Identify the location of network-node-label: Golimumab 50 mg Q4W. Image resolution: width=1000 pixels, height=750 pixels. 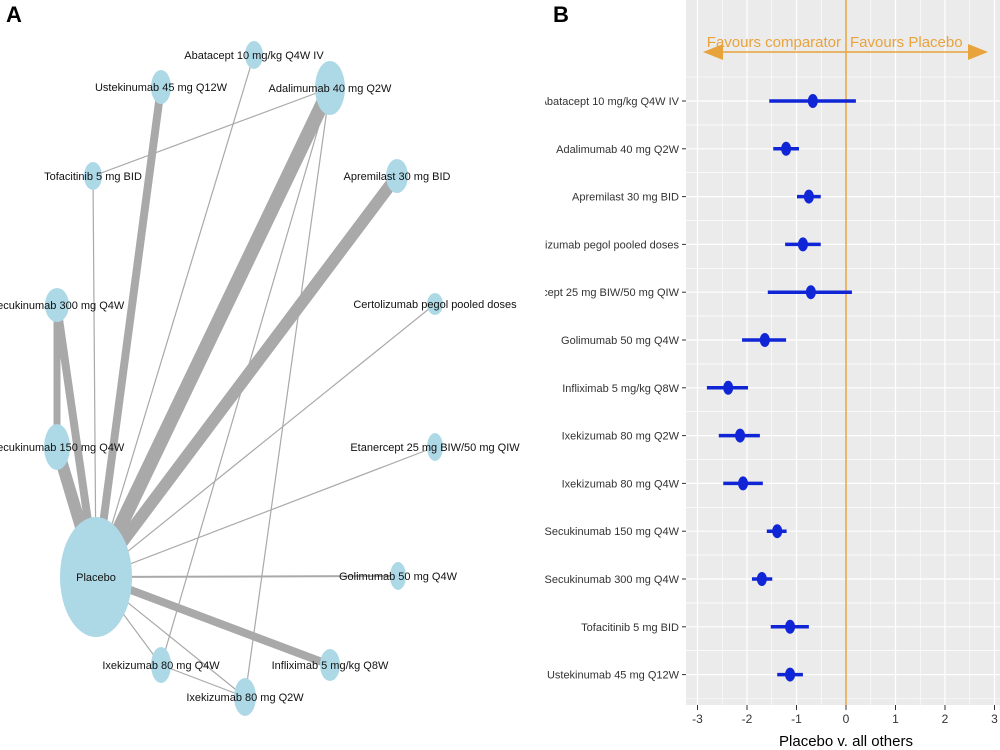
(398, 577).